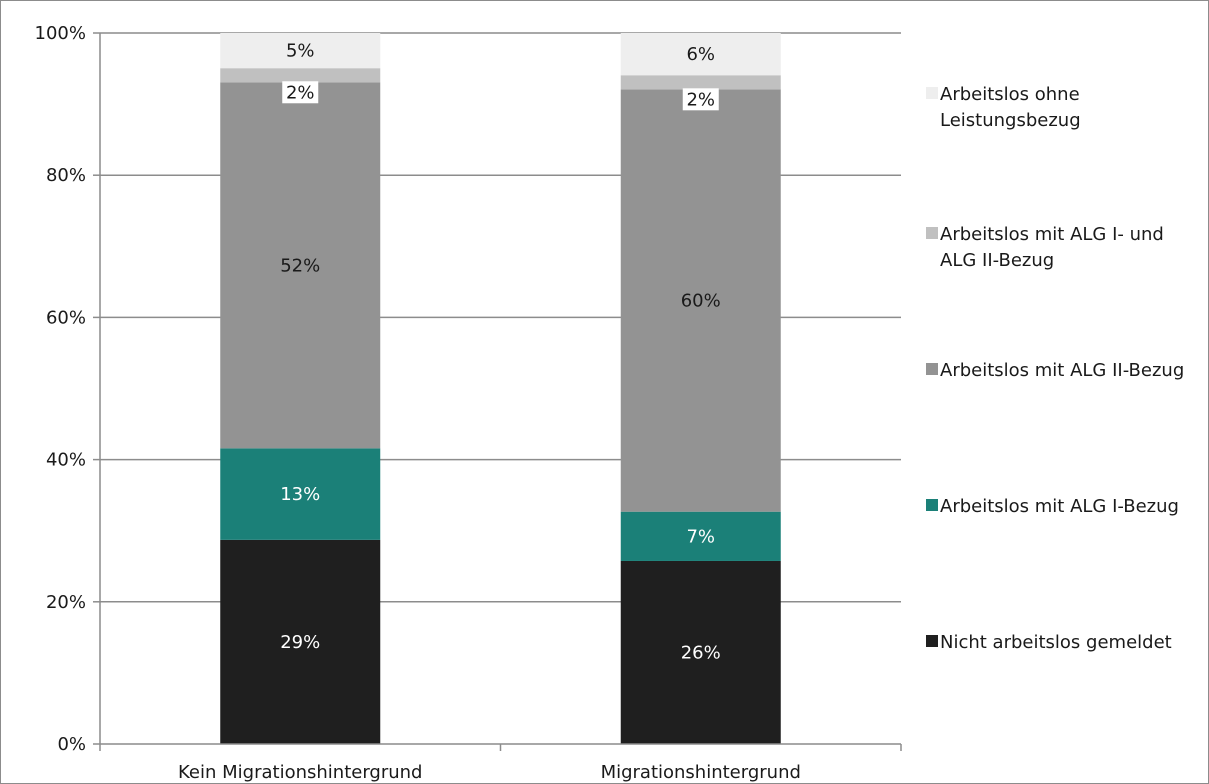 This screenshot has height=784, width=1209. Describe the element at coordinates (1056, 642) in the screenshot. I see `legend-label: Nicht arbeitslos gemeldet` at that location.